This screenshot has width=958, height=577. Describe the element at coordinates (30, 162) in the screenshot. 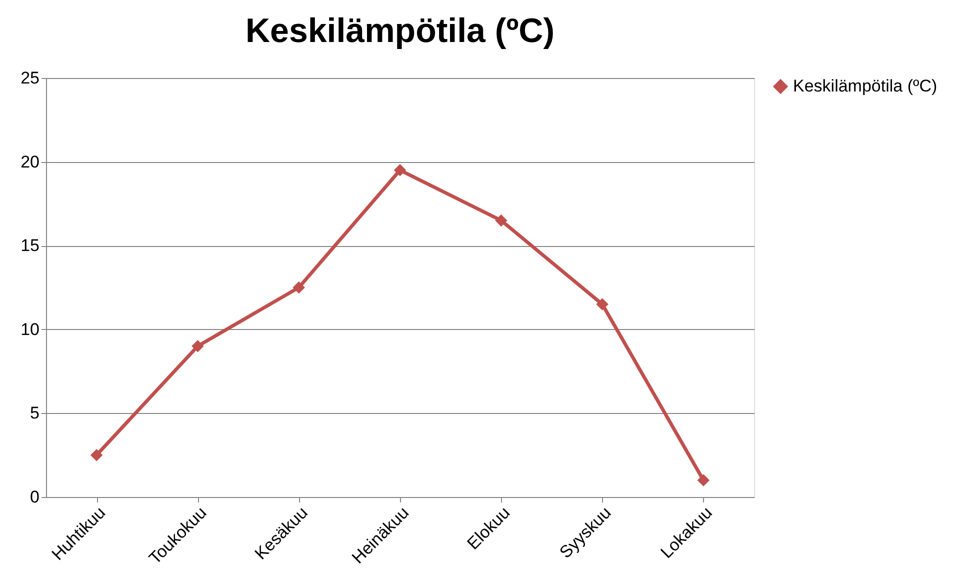

I see `y-tick-label: 20` at that location.